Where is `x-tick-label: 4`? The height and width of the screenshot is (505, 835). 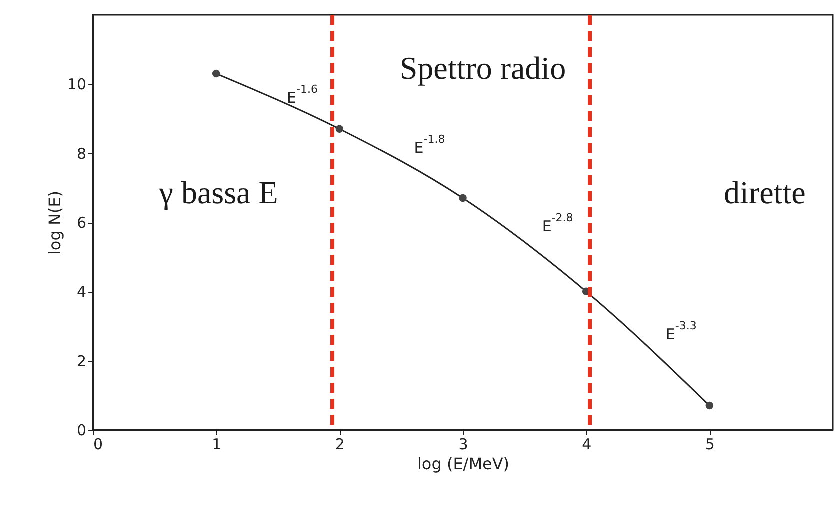
x-tick-label: 4 is located at coordinates (587, 445).